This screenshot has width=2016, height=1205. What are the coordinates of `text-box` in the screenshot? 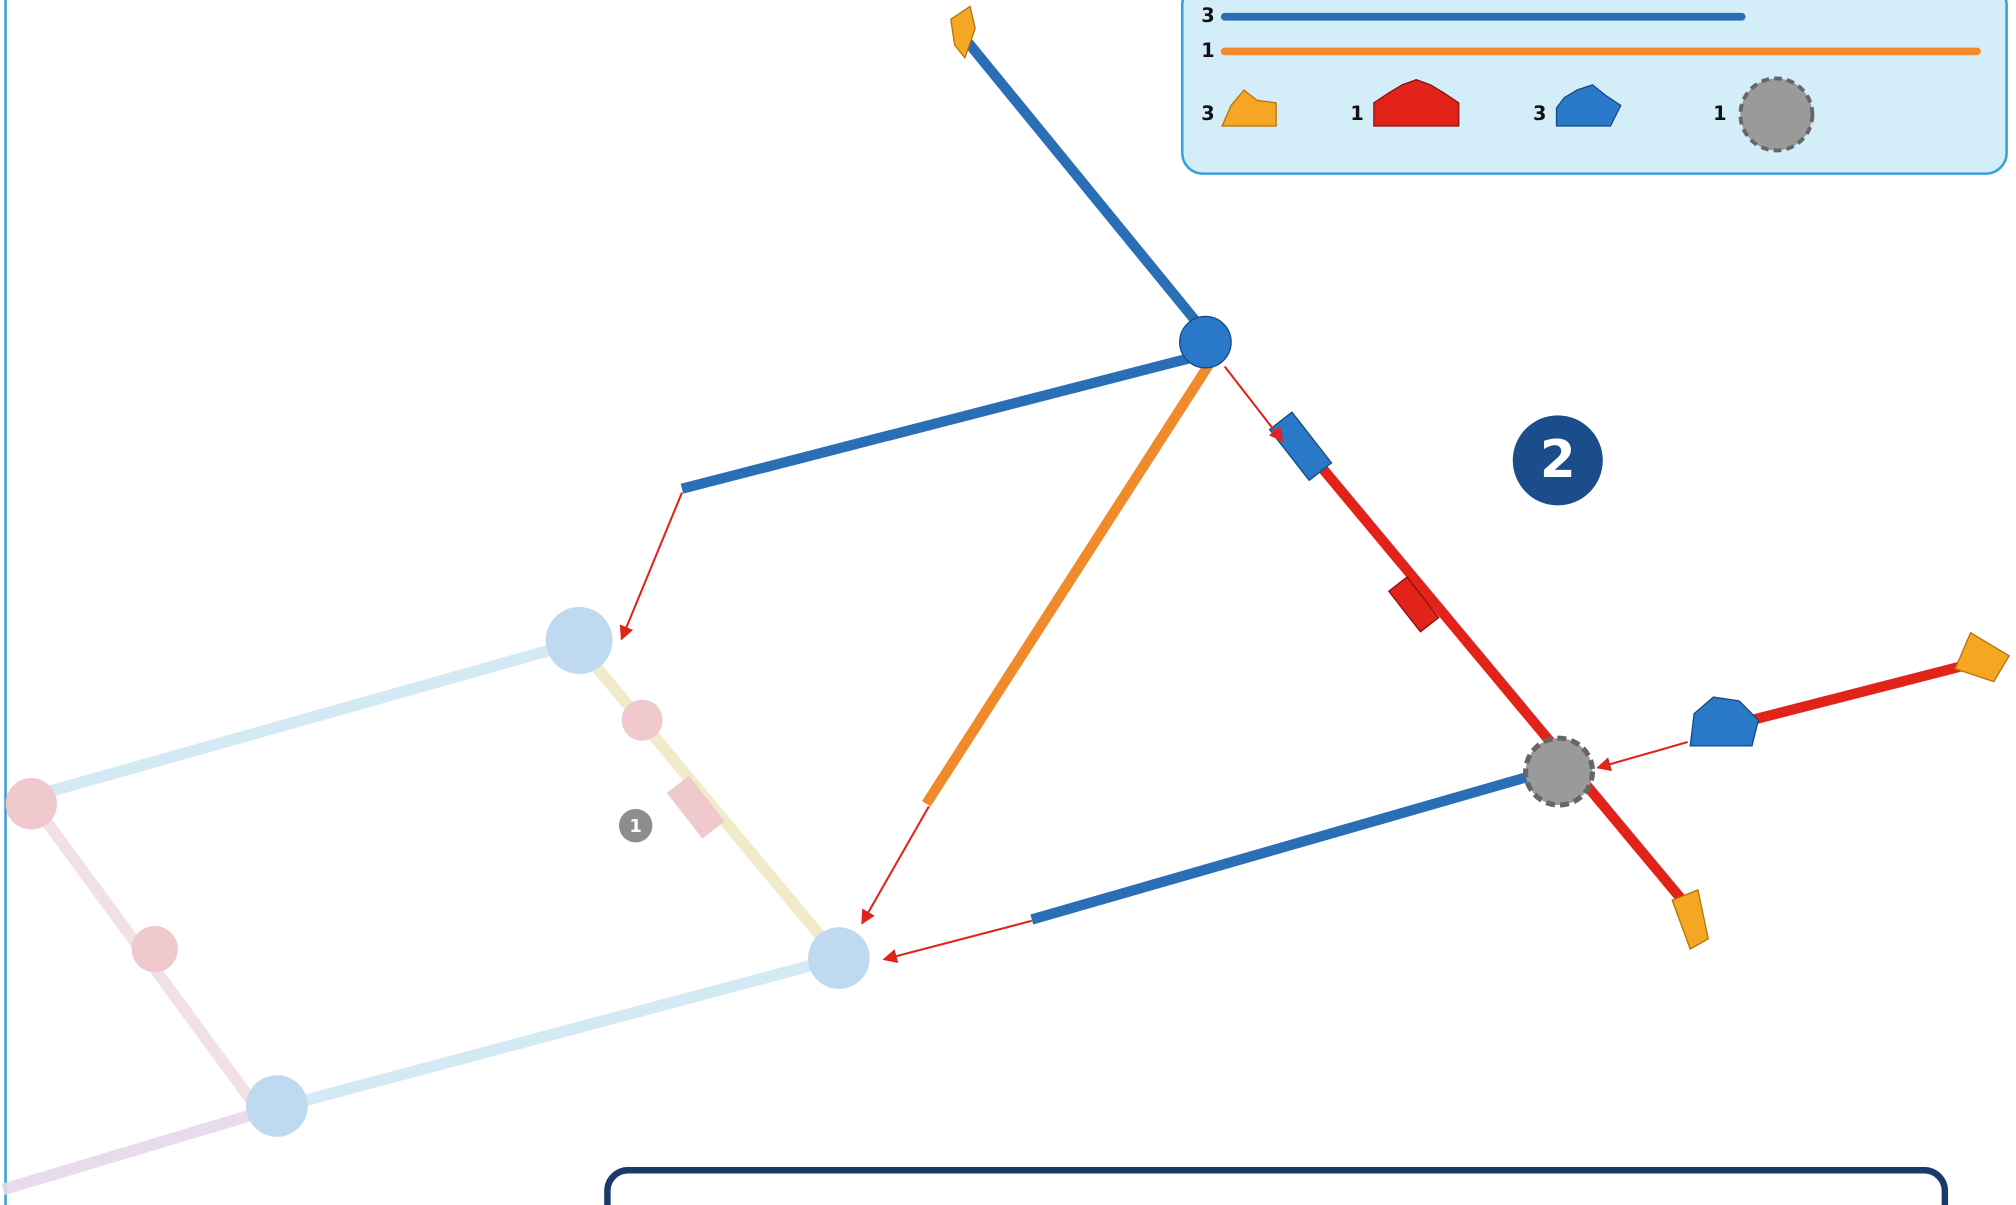 It's located at (1276, 1186).